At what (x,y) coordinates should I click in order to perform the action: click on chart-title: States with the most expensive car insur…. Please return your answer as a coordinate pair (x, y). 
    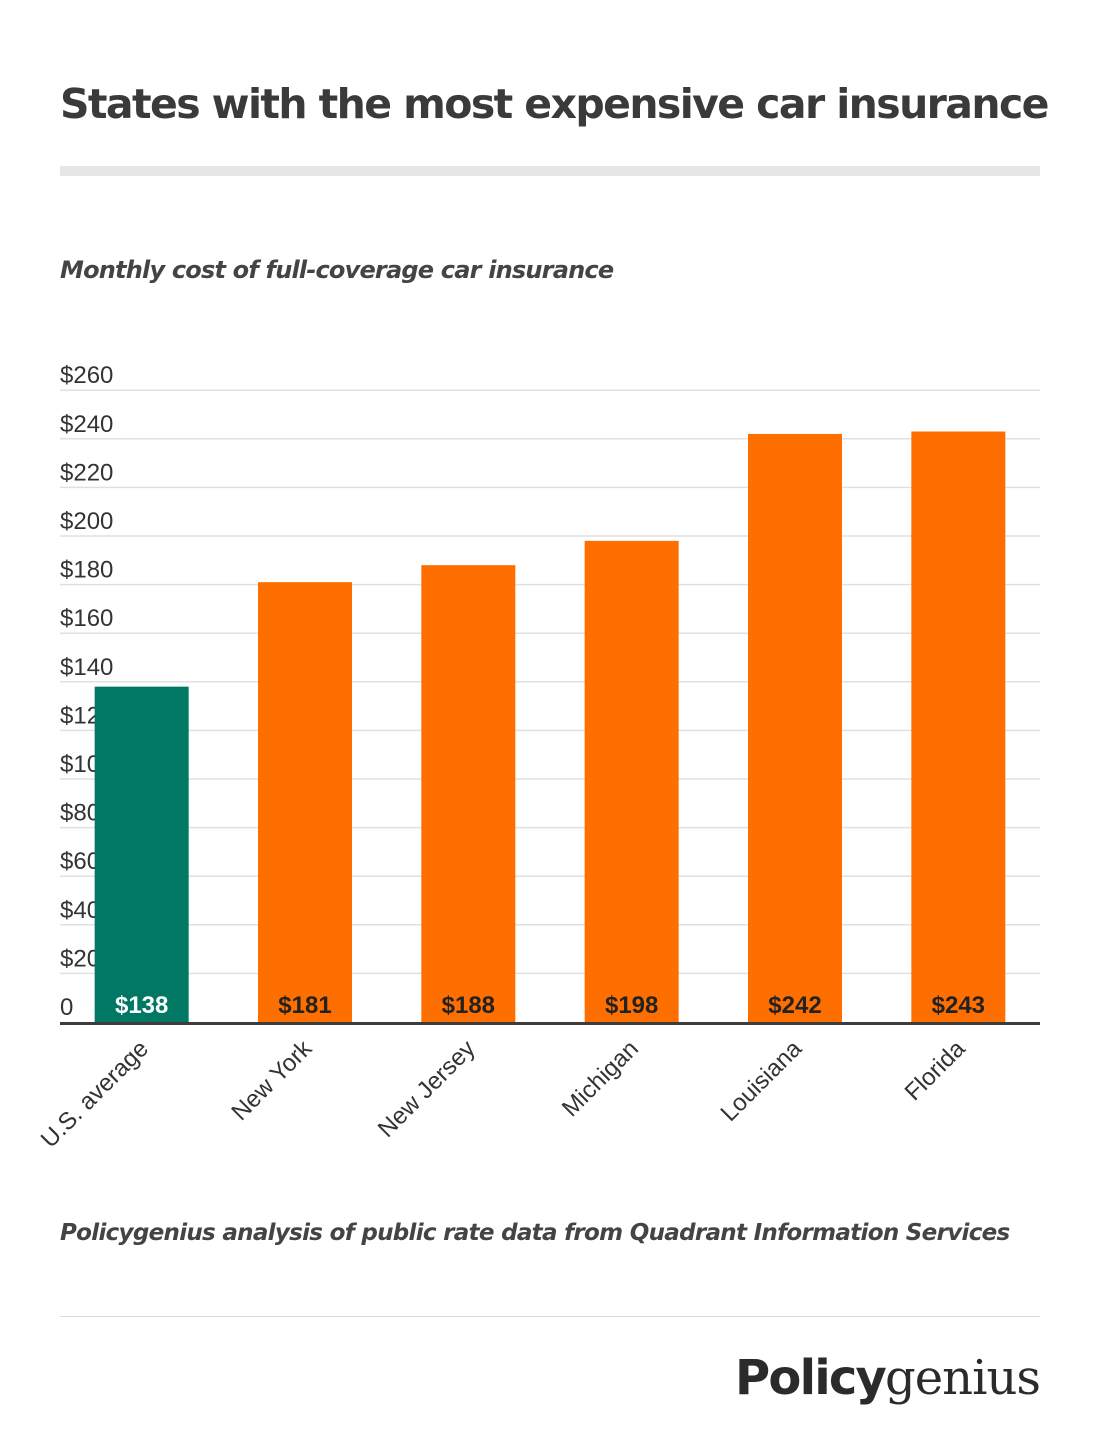
    Looking at the image, I should click on (554, 104).